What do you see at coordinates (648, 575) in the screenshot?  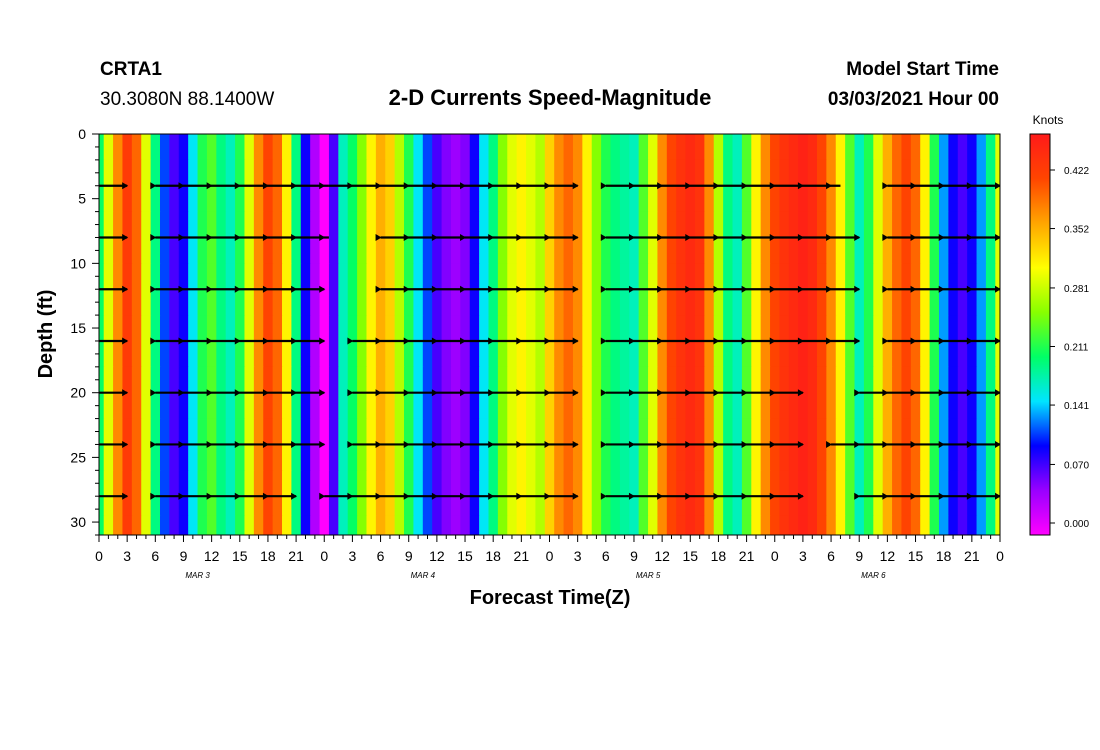 I see `date-label: MAR 5` at bounding box center [648, 575].